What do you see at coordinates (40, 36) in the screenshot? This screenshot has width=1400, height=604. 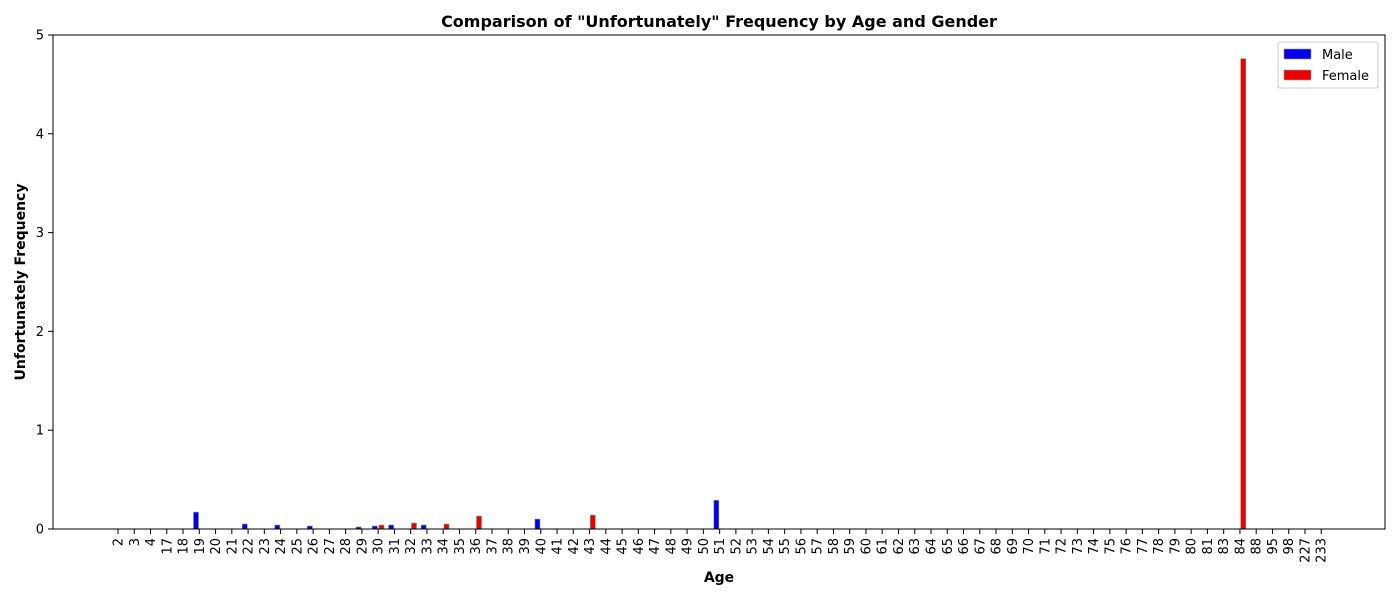 I see `y-tick-label: 5` at bounding box center [40, 36].